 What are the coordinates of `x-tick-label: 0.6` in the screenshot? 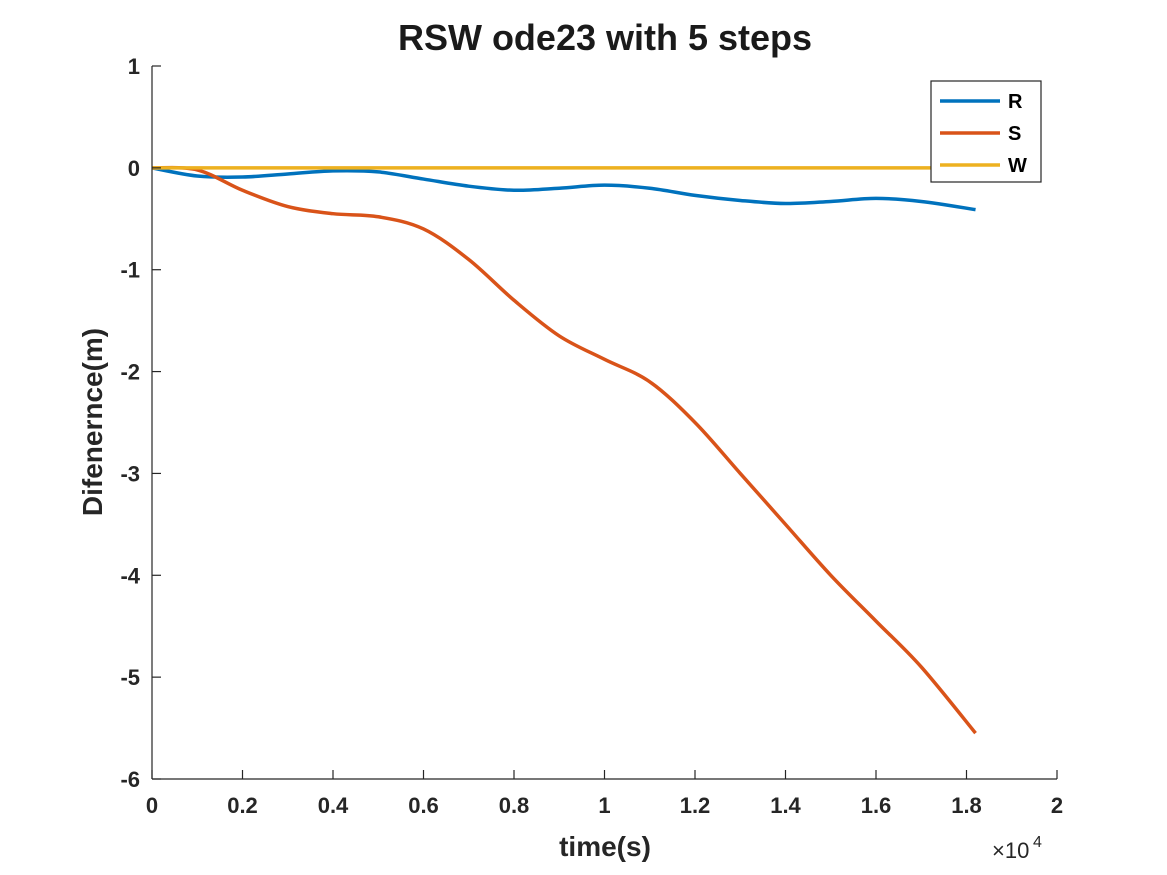 It's located at (423, 805).